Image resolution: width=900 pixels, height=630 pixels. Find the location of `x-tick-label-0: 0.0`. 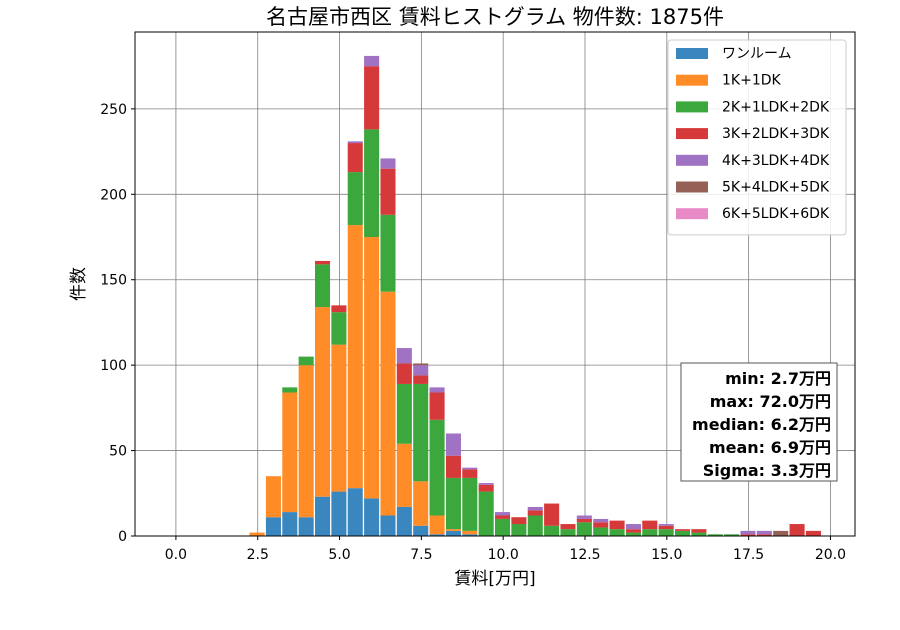

x-tick-label-0: 0.0 is located at coordinates (176, 555).